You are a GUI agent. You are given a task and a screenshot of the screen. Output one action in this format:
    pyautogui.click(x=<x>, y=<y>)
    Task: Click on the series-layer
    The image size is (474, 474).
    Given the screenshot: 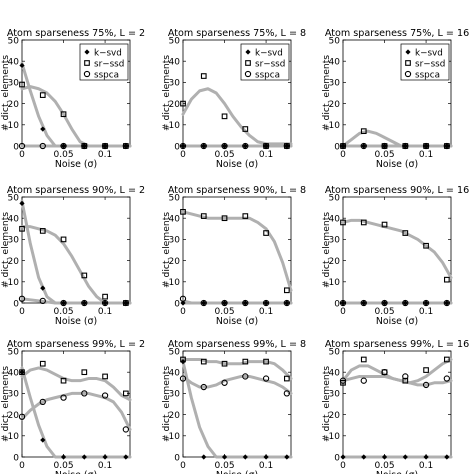 What is the action you would take?
    pyautogui.click(x=75, y=253)
    